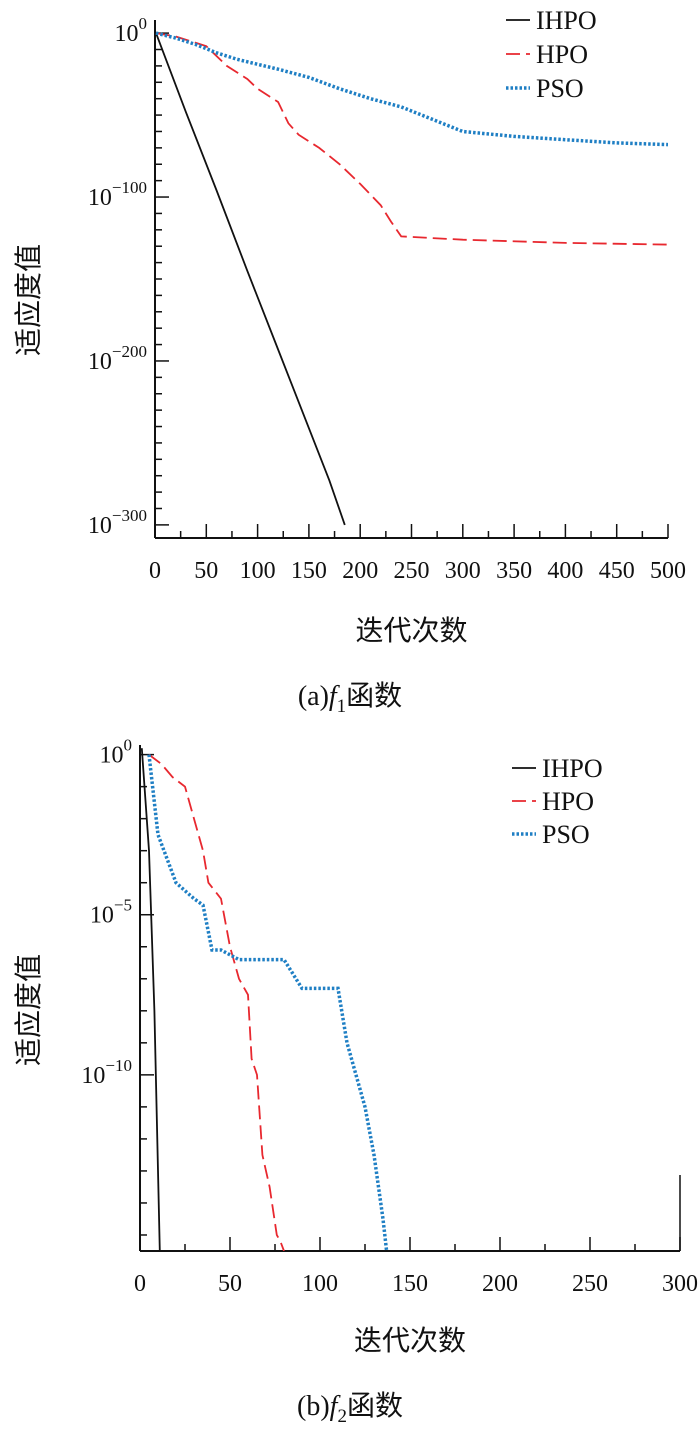 This screenshot has height=1442, width=700. I want to click on figure-caption: (a)f1函数, so click(350, 698).